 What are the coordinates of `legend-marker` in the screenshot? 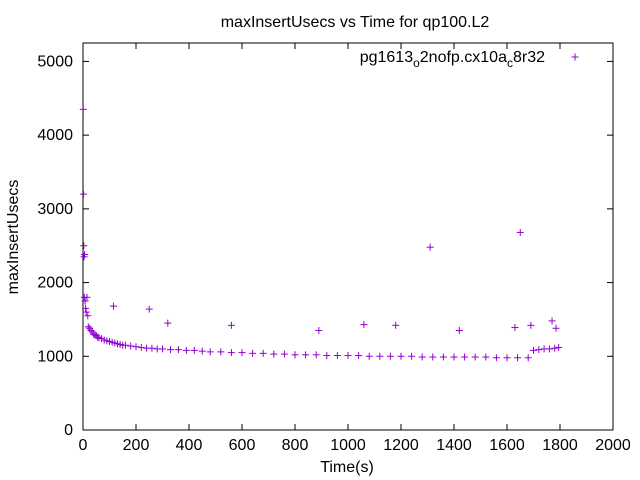 It's located at (575, 57).